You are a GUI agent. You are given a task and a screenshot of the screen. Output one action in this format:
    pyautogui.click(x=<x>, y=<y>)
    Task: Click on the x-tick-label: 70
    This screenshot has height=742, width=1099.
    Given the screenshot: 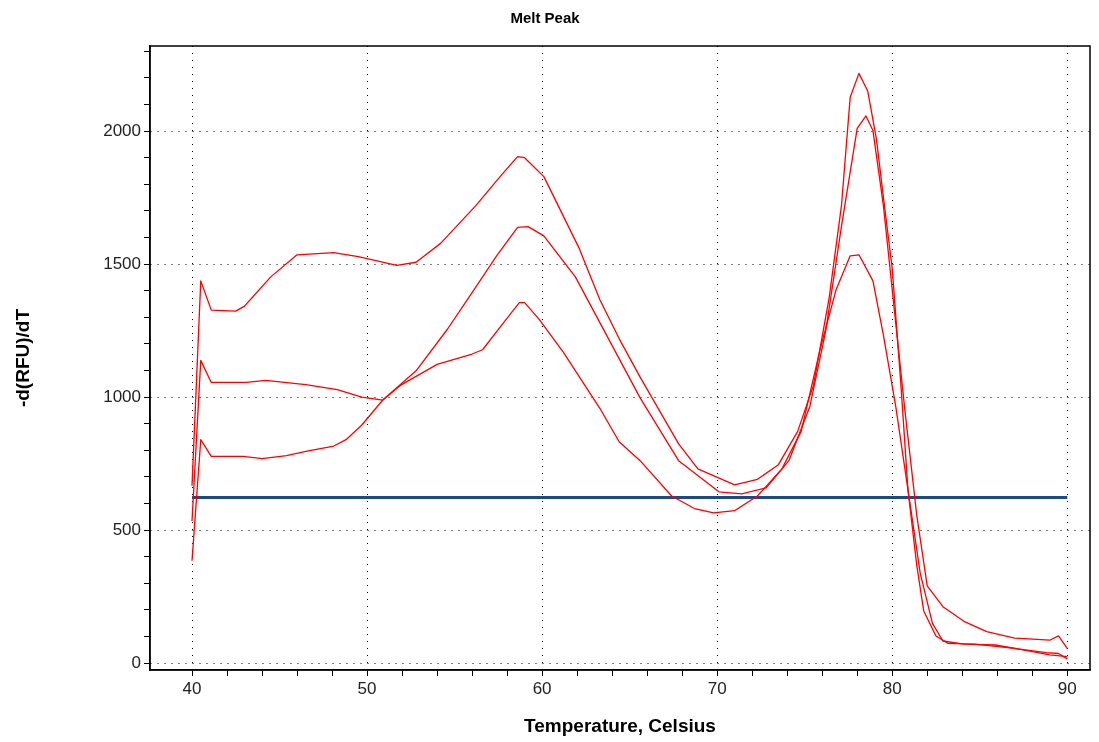 What is the action you would take?
    pyautogui.click(x=717, y=688)
    